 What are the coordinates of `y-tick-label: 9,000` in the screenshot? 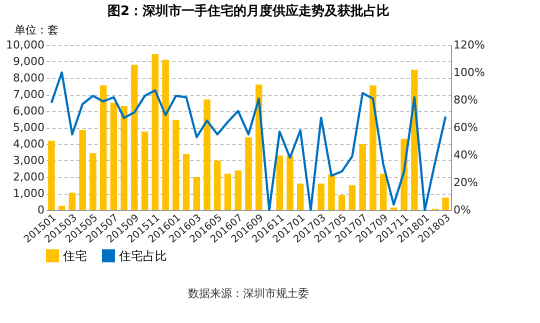 It's located at (28, 61).